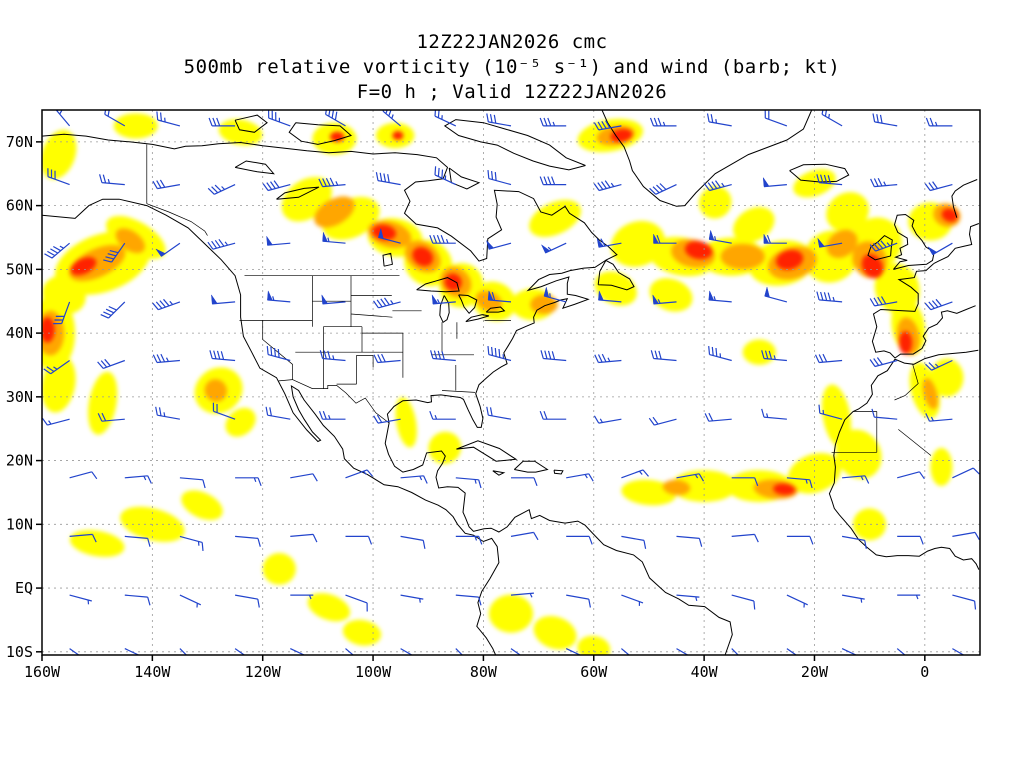 Image resolution: width=1024 pixels, height=768 pixels. What do you see at coordinates (936, 357) in the screenshot?
I see `coastline-africa_mediterranean` at bounding box center [936, 357].